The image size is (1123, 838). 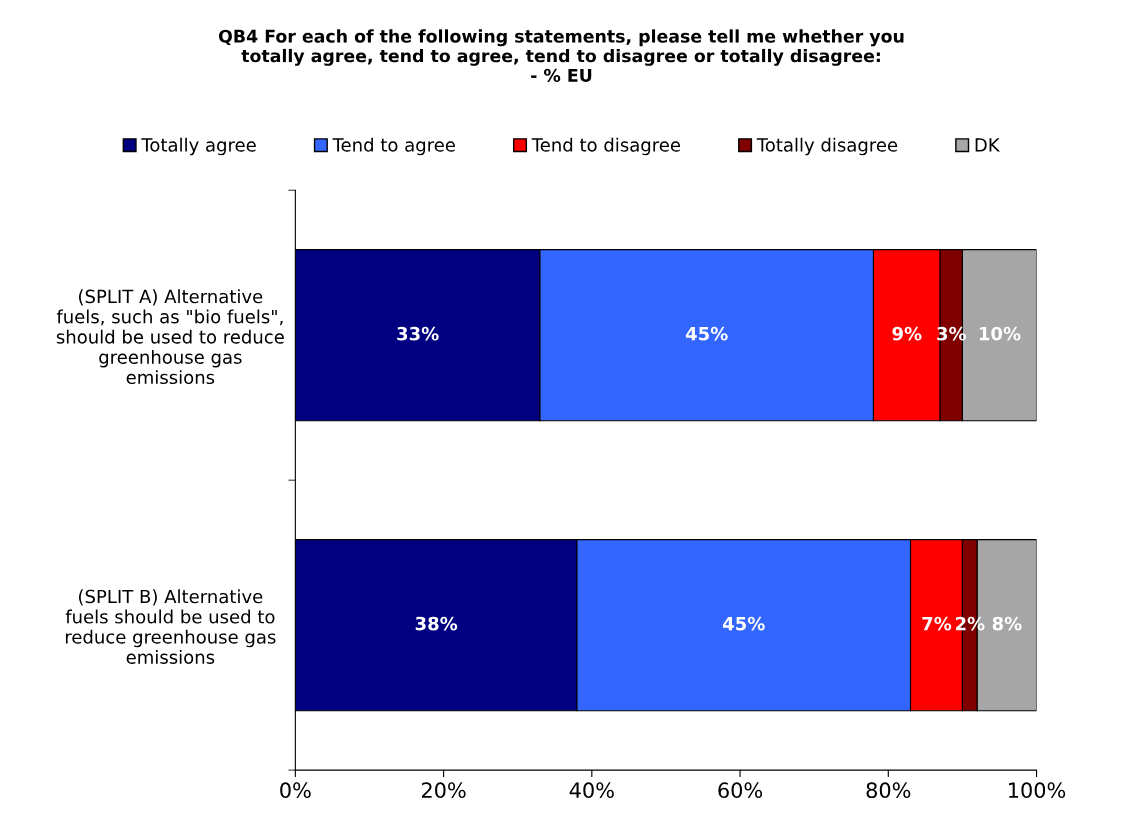 What do you see at coordinates (170, 626) in the screenshot?
I see `y-tick-label: (SPLIT B) Alternative fuels should be used to reduce greenhouse gas emissions` at bounding box center [170, 626].